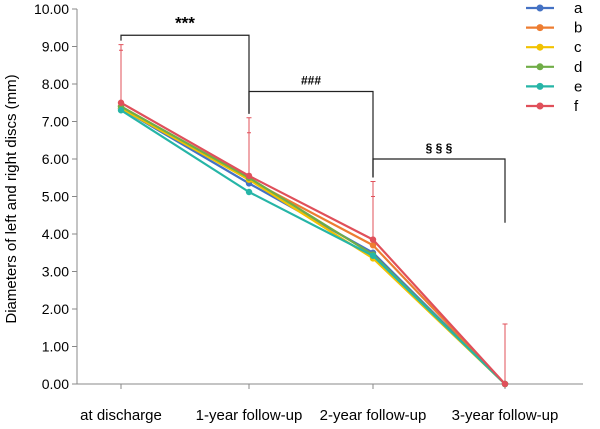 The height and width of the screenshot is (429, 600). Describe the element at coordinates (439, 148) in the screenshot. I see `significance-label: § § §` at that location.